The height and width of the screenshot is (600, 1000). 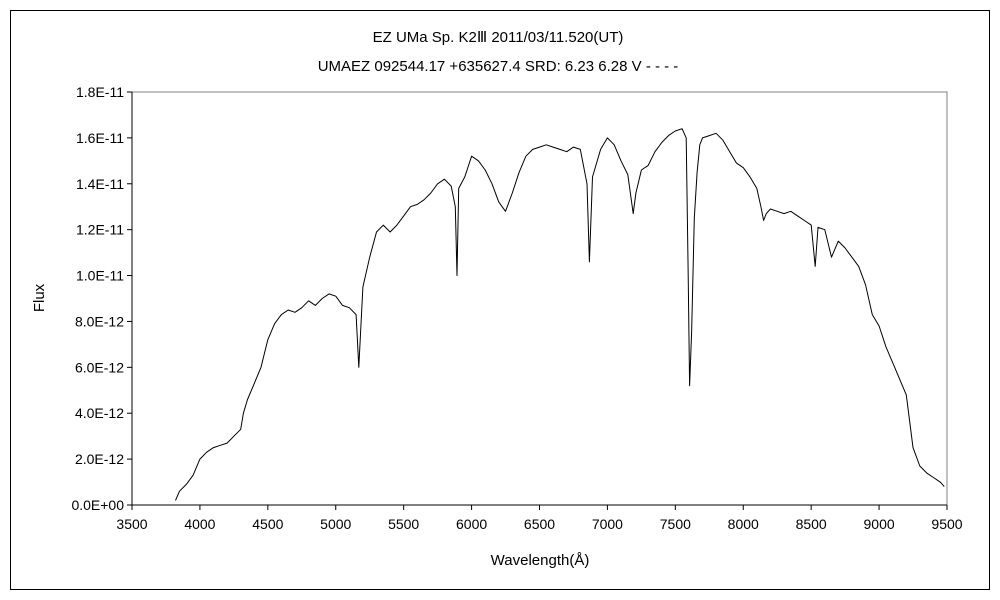 What do you see at coordinates (99, 321) in the screenshot?
I see `y-tick-label: 8.0E-12` at bounding box center [99, 321].